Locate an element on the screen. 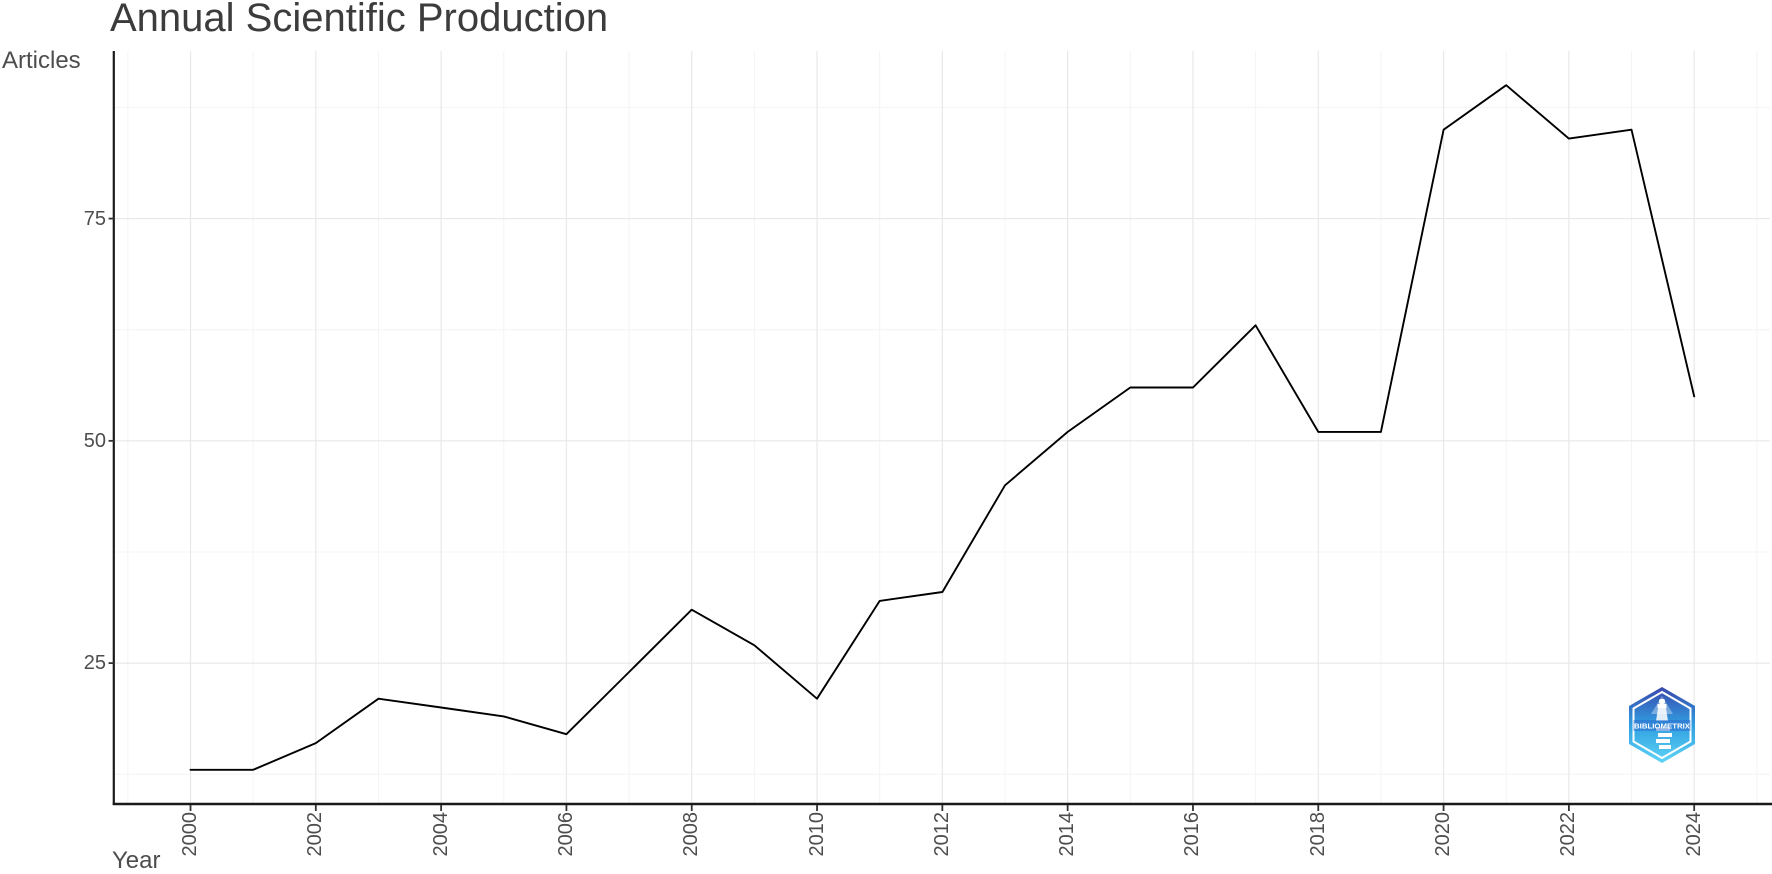 The width and height of the screenshot is (1772, 874). logo-banner is located at coordinates (1662, 725).